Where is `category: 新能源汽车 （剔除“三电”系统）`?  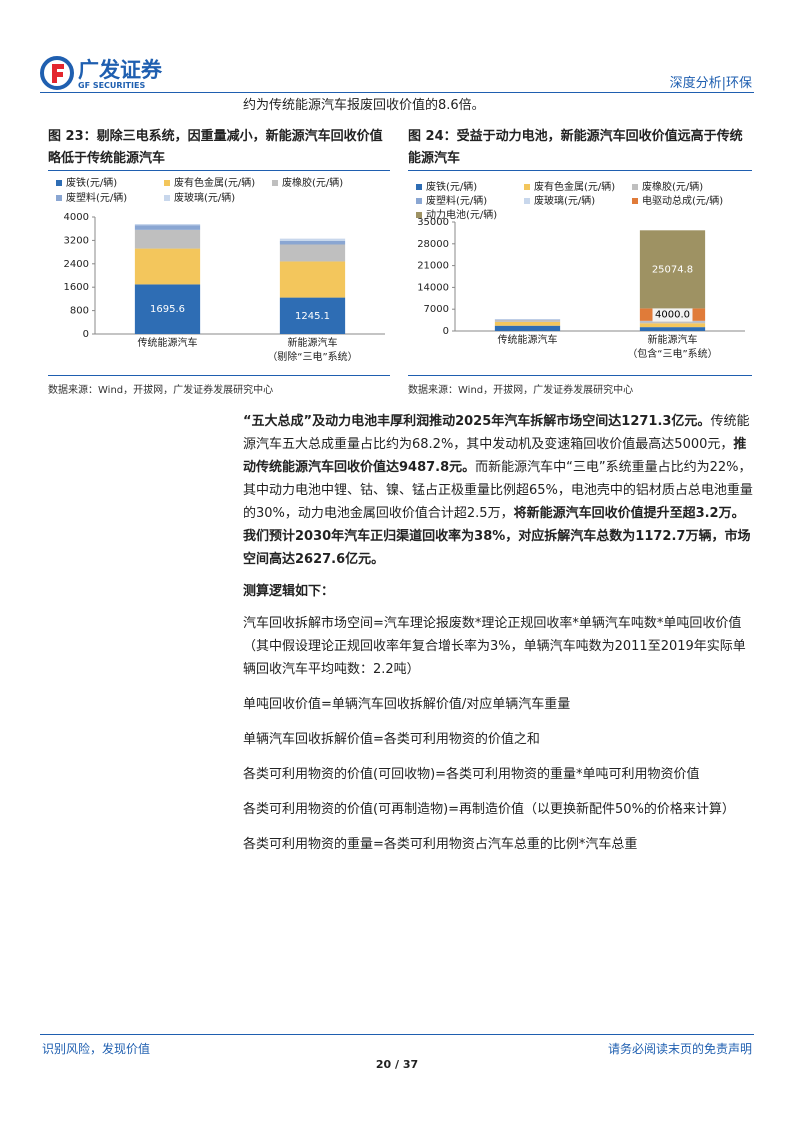 category: 新能源汽车 （剔除“三电”系统） is located at coordinates (312, 350).